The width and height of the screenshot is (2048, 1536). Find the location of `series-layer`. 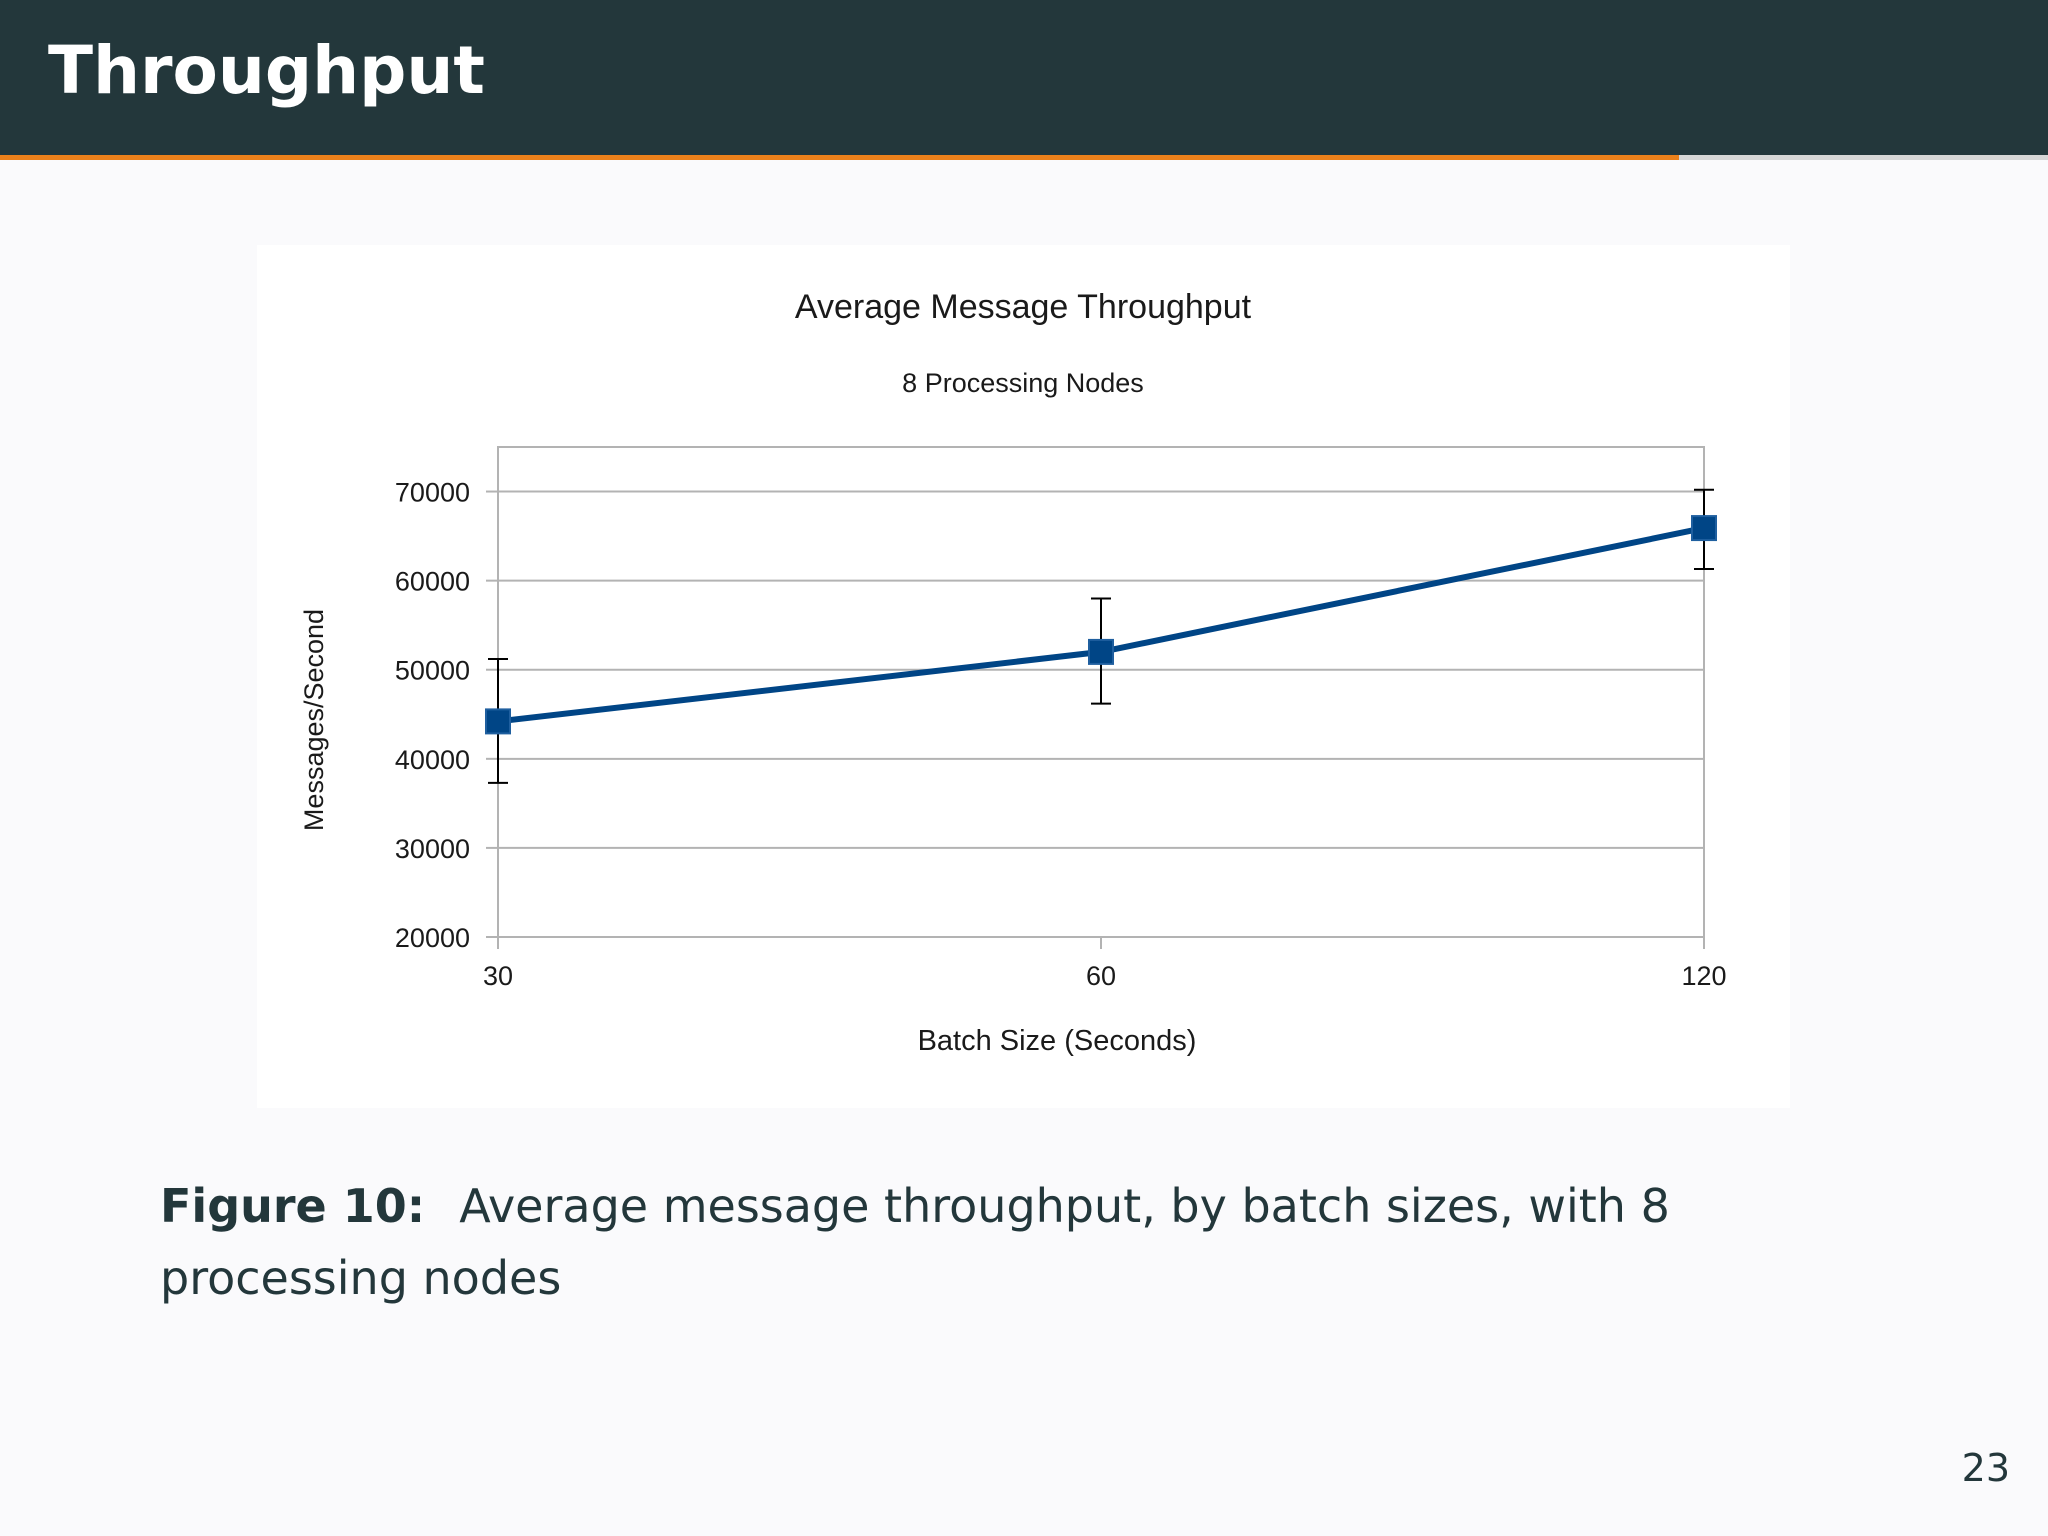

series-layer is located at coordinates (1101, 636).